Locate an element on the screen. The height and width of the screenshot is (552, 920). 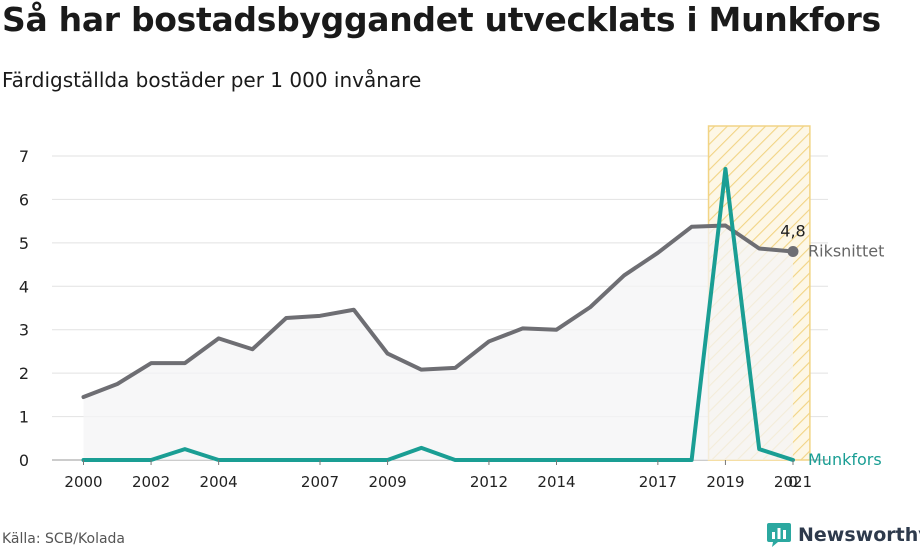
munkfors-end-value: 0 is located at coordinates (793, 482).